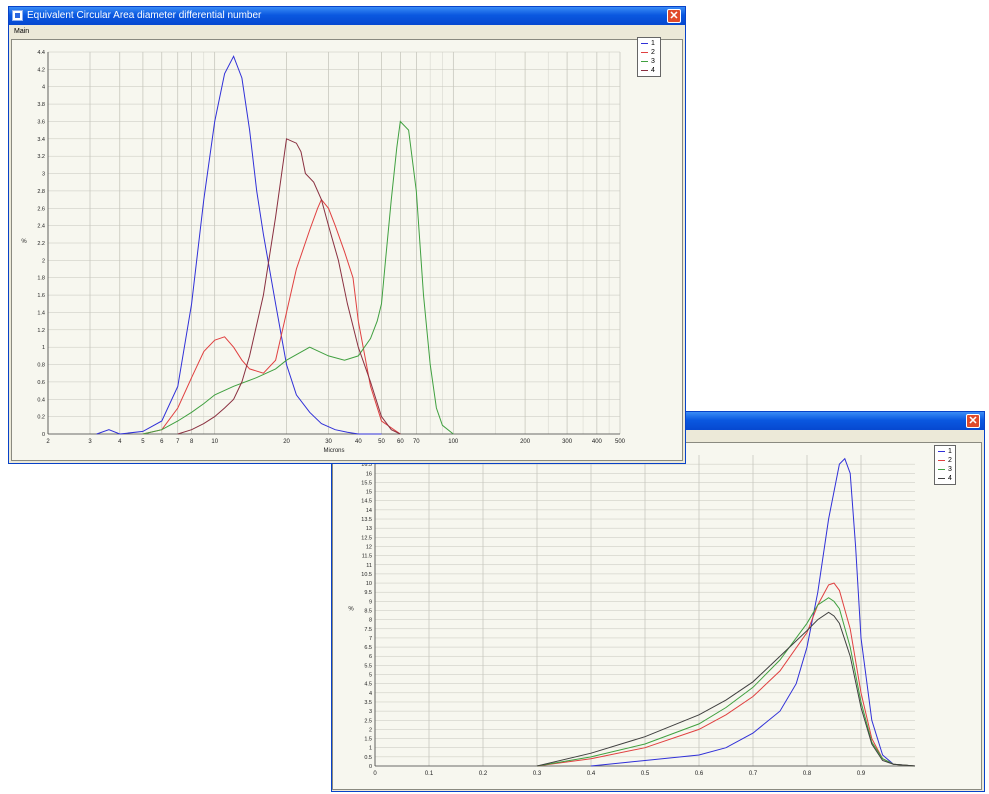 The height and width of the screenshot is (794, 989). What do you see at coordinates (368, 648) in the screenshot?
I see `y-tick-label: 6.5` at bounding box center [368, 648].